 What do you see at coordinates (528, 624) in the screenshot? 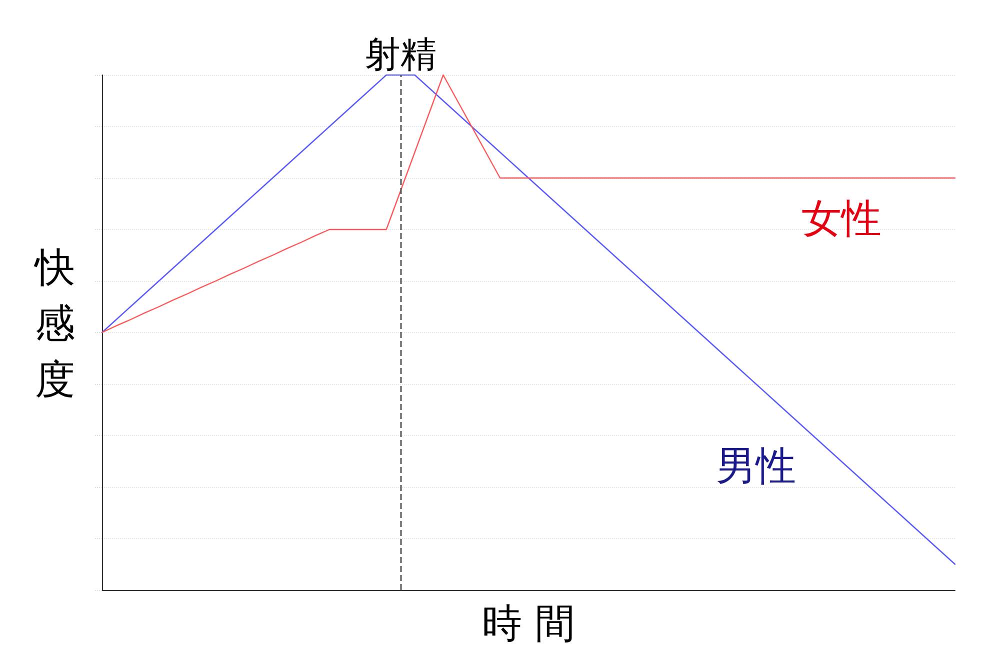
I see `x-axis-title: 時 間` at bounding box center [528, 624].